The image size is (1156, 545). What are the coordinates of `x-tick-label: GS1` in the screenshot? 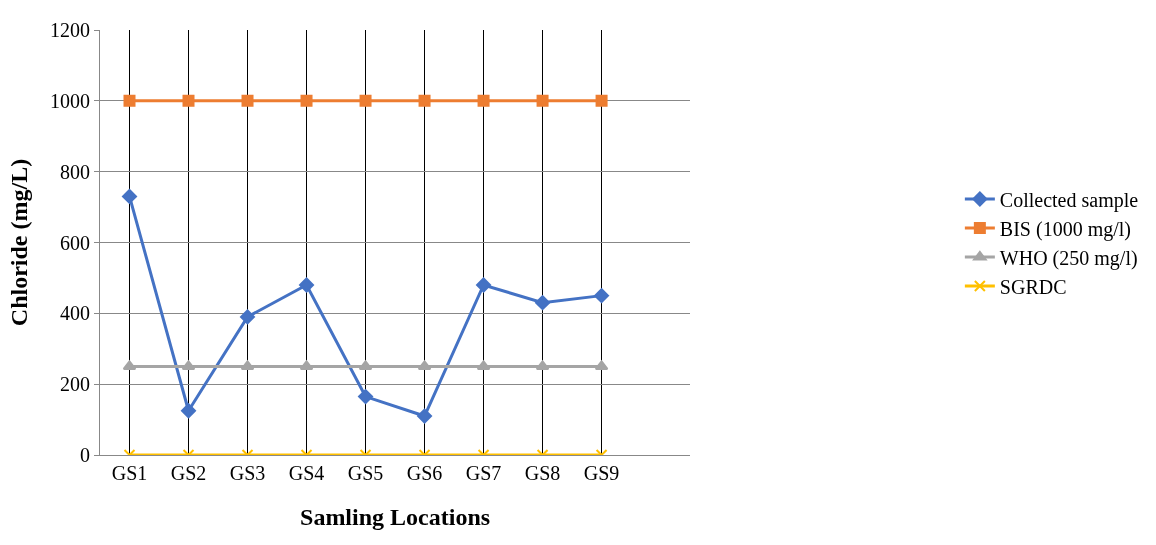 It's located at (129, 473).